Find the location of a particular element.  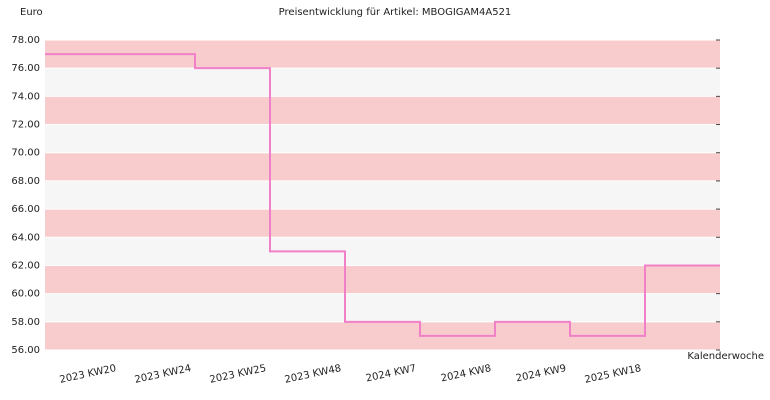

y-tick-label: 74.00 is located at coordinates (25, 96).